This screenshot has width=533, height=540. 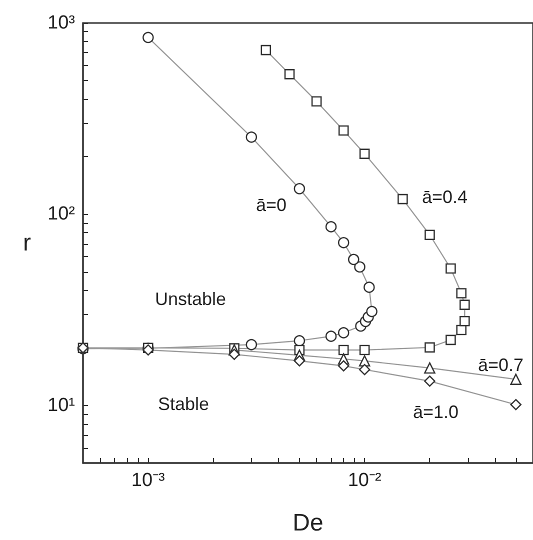 I want to click on y-tick-label: 10¹, so click(x=61, y=405).